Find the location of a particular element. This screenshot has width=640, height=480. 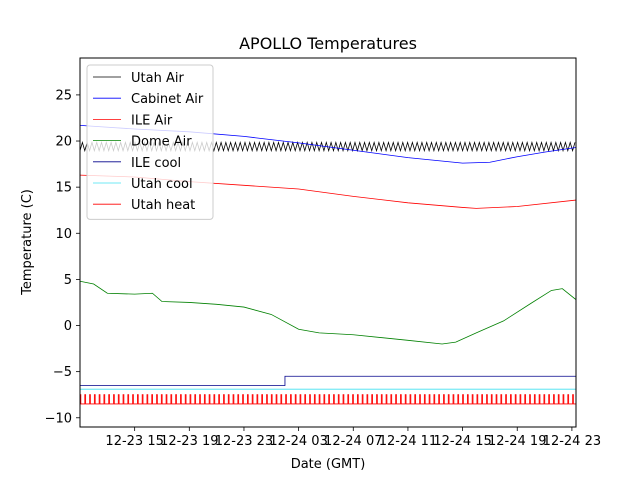

x-tick-label: 12-23 23 is located at coordinates (244, 441).